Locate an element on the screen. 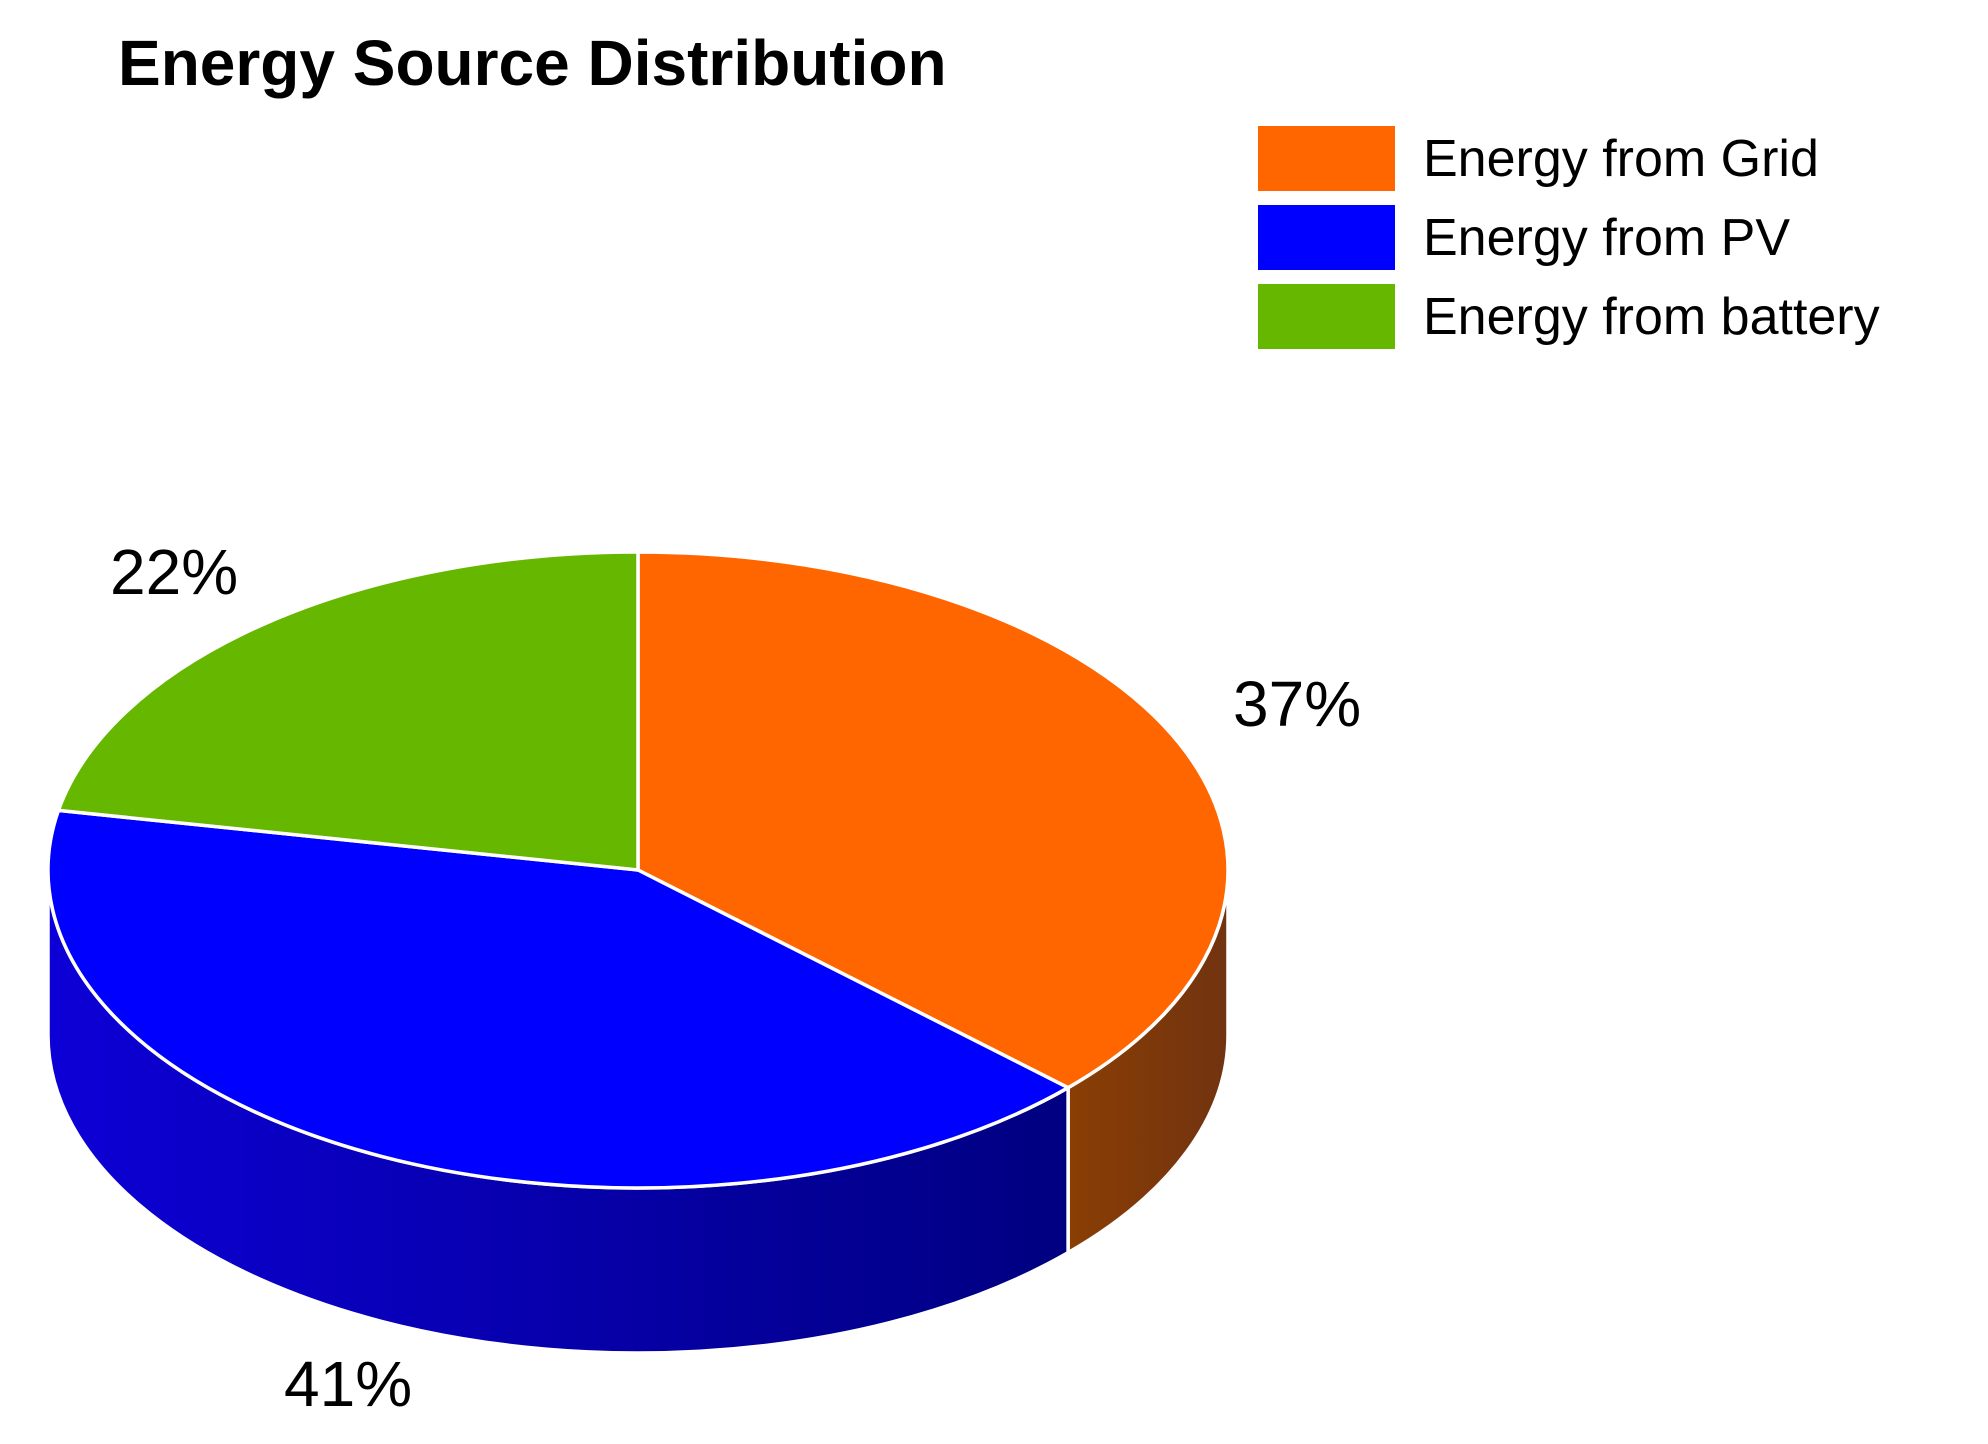 Image resolution: width=1988 pixels, height=1444 pixels. legend-label-pv: Energy from PV is located at coordinates (1607, 237).